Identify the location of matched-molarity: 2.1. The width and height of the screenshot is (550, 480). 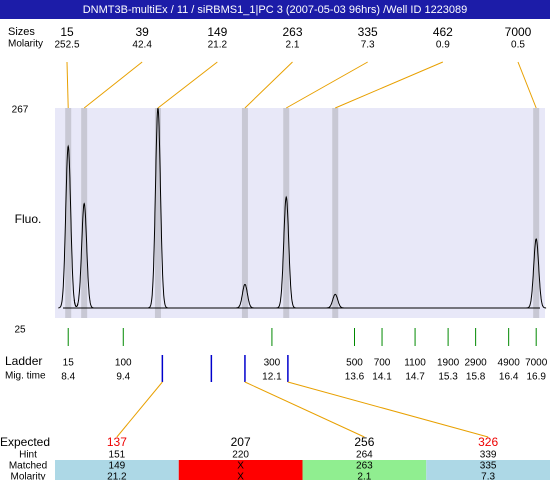
(364, 476).